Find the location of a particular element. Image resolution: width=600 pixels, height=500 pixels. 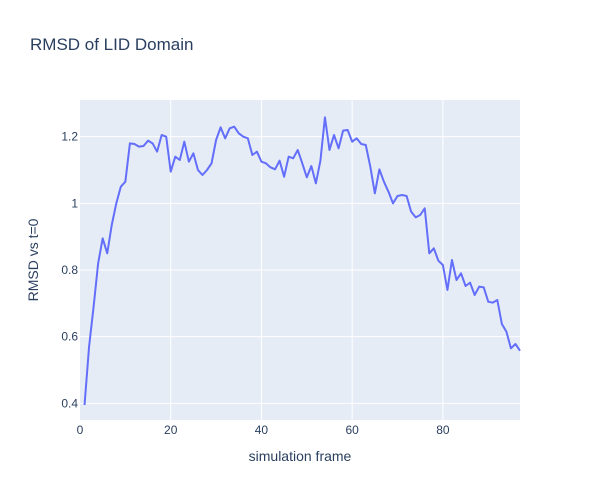

x-tick-label: 0 is located at coordinates (80, 430).